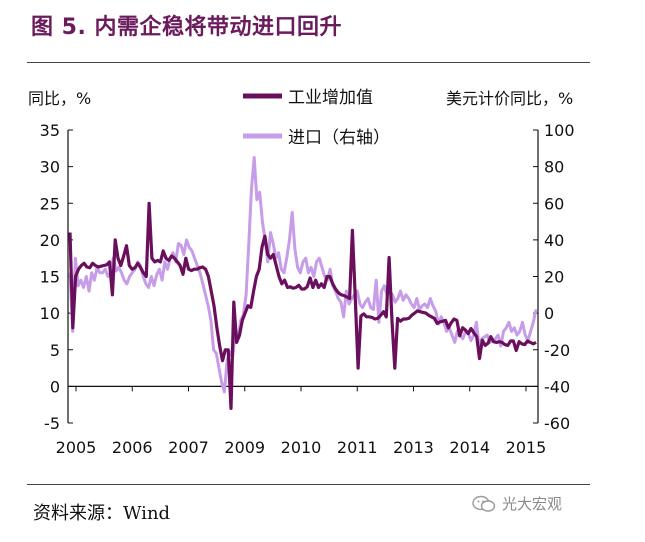 This screenshot has height=542, width=645. Describe the element at coordinates (59, 98) in the screenshot. I see `left-axis-unit-label: 同比，%` at that location.